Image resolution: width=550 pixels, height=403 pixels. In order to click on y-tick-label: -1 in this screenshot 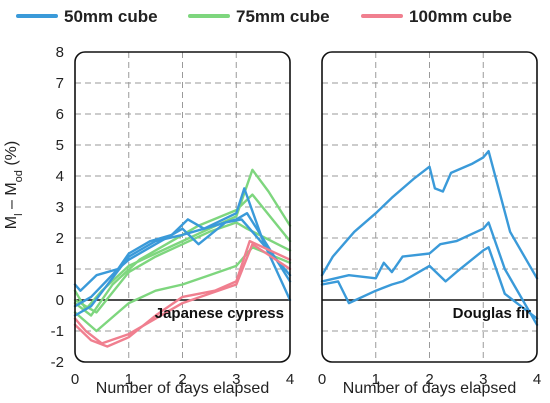, I will do `click(57, 331)`.